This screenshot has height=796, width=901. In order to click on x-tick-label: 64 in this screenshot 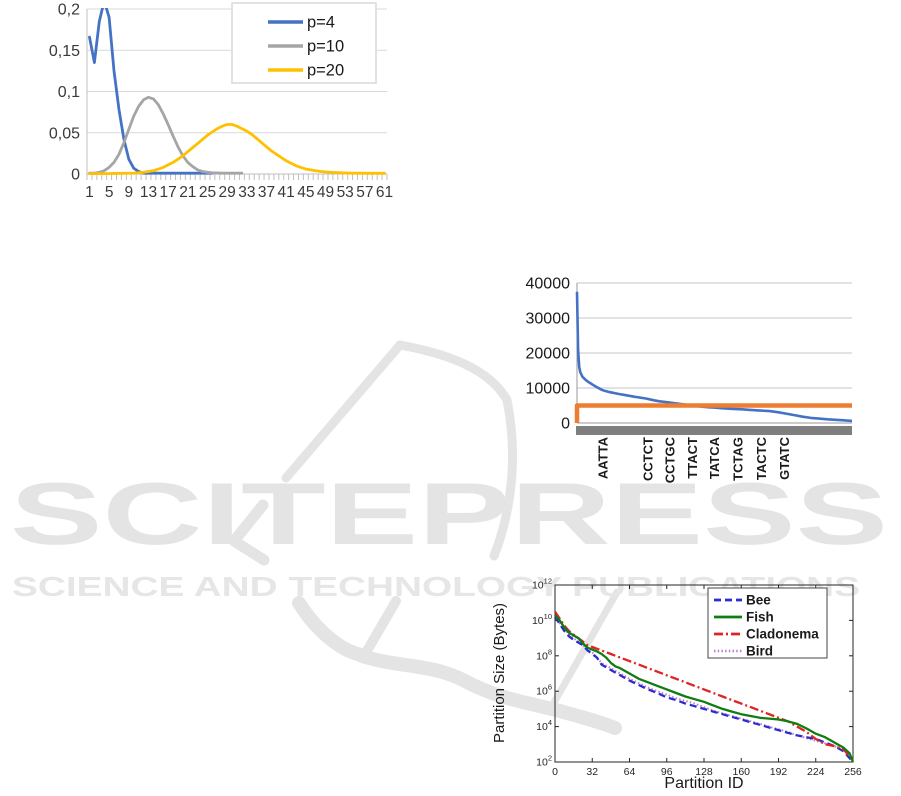, I will do `click(630, 772)`.